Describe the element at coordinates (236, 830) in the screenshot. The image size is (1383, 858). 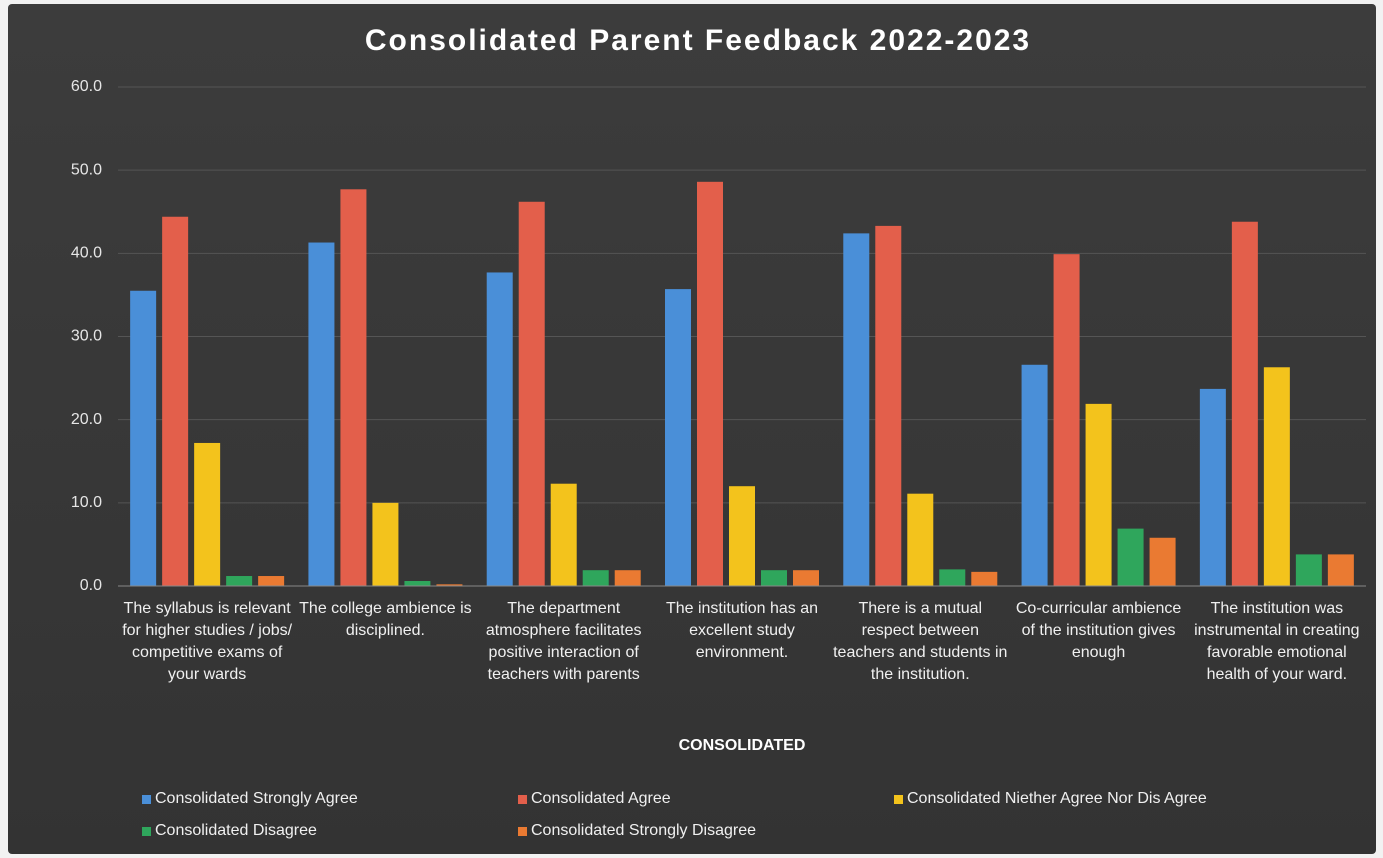
I see `legend-label: Consolidated Disagree` at that location.